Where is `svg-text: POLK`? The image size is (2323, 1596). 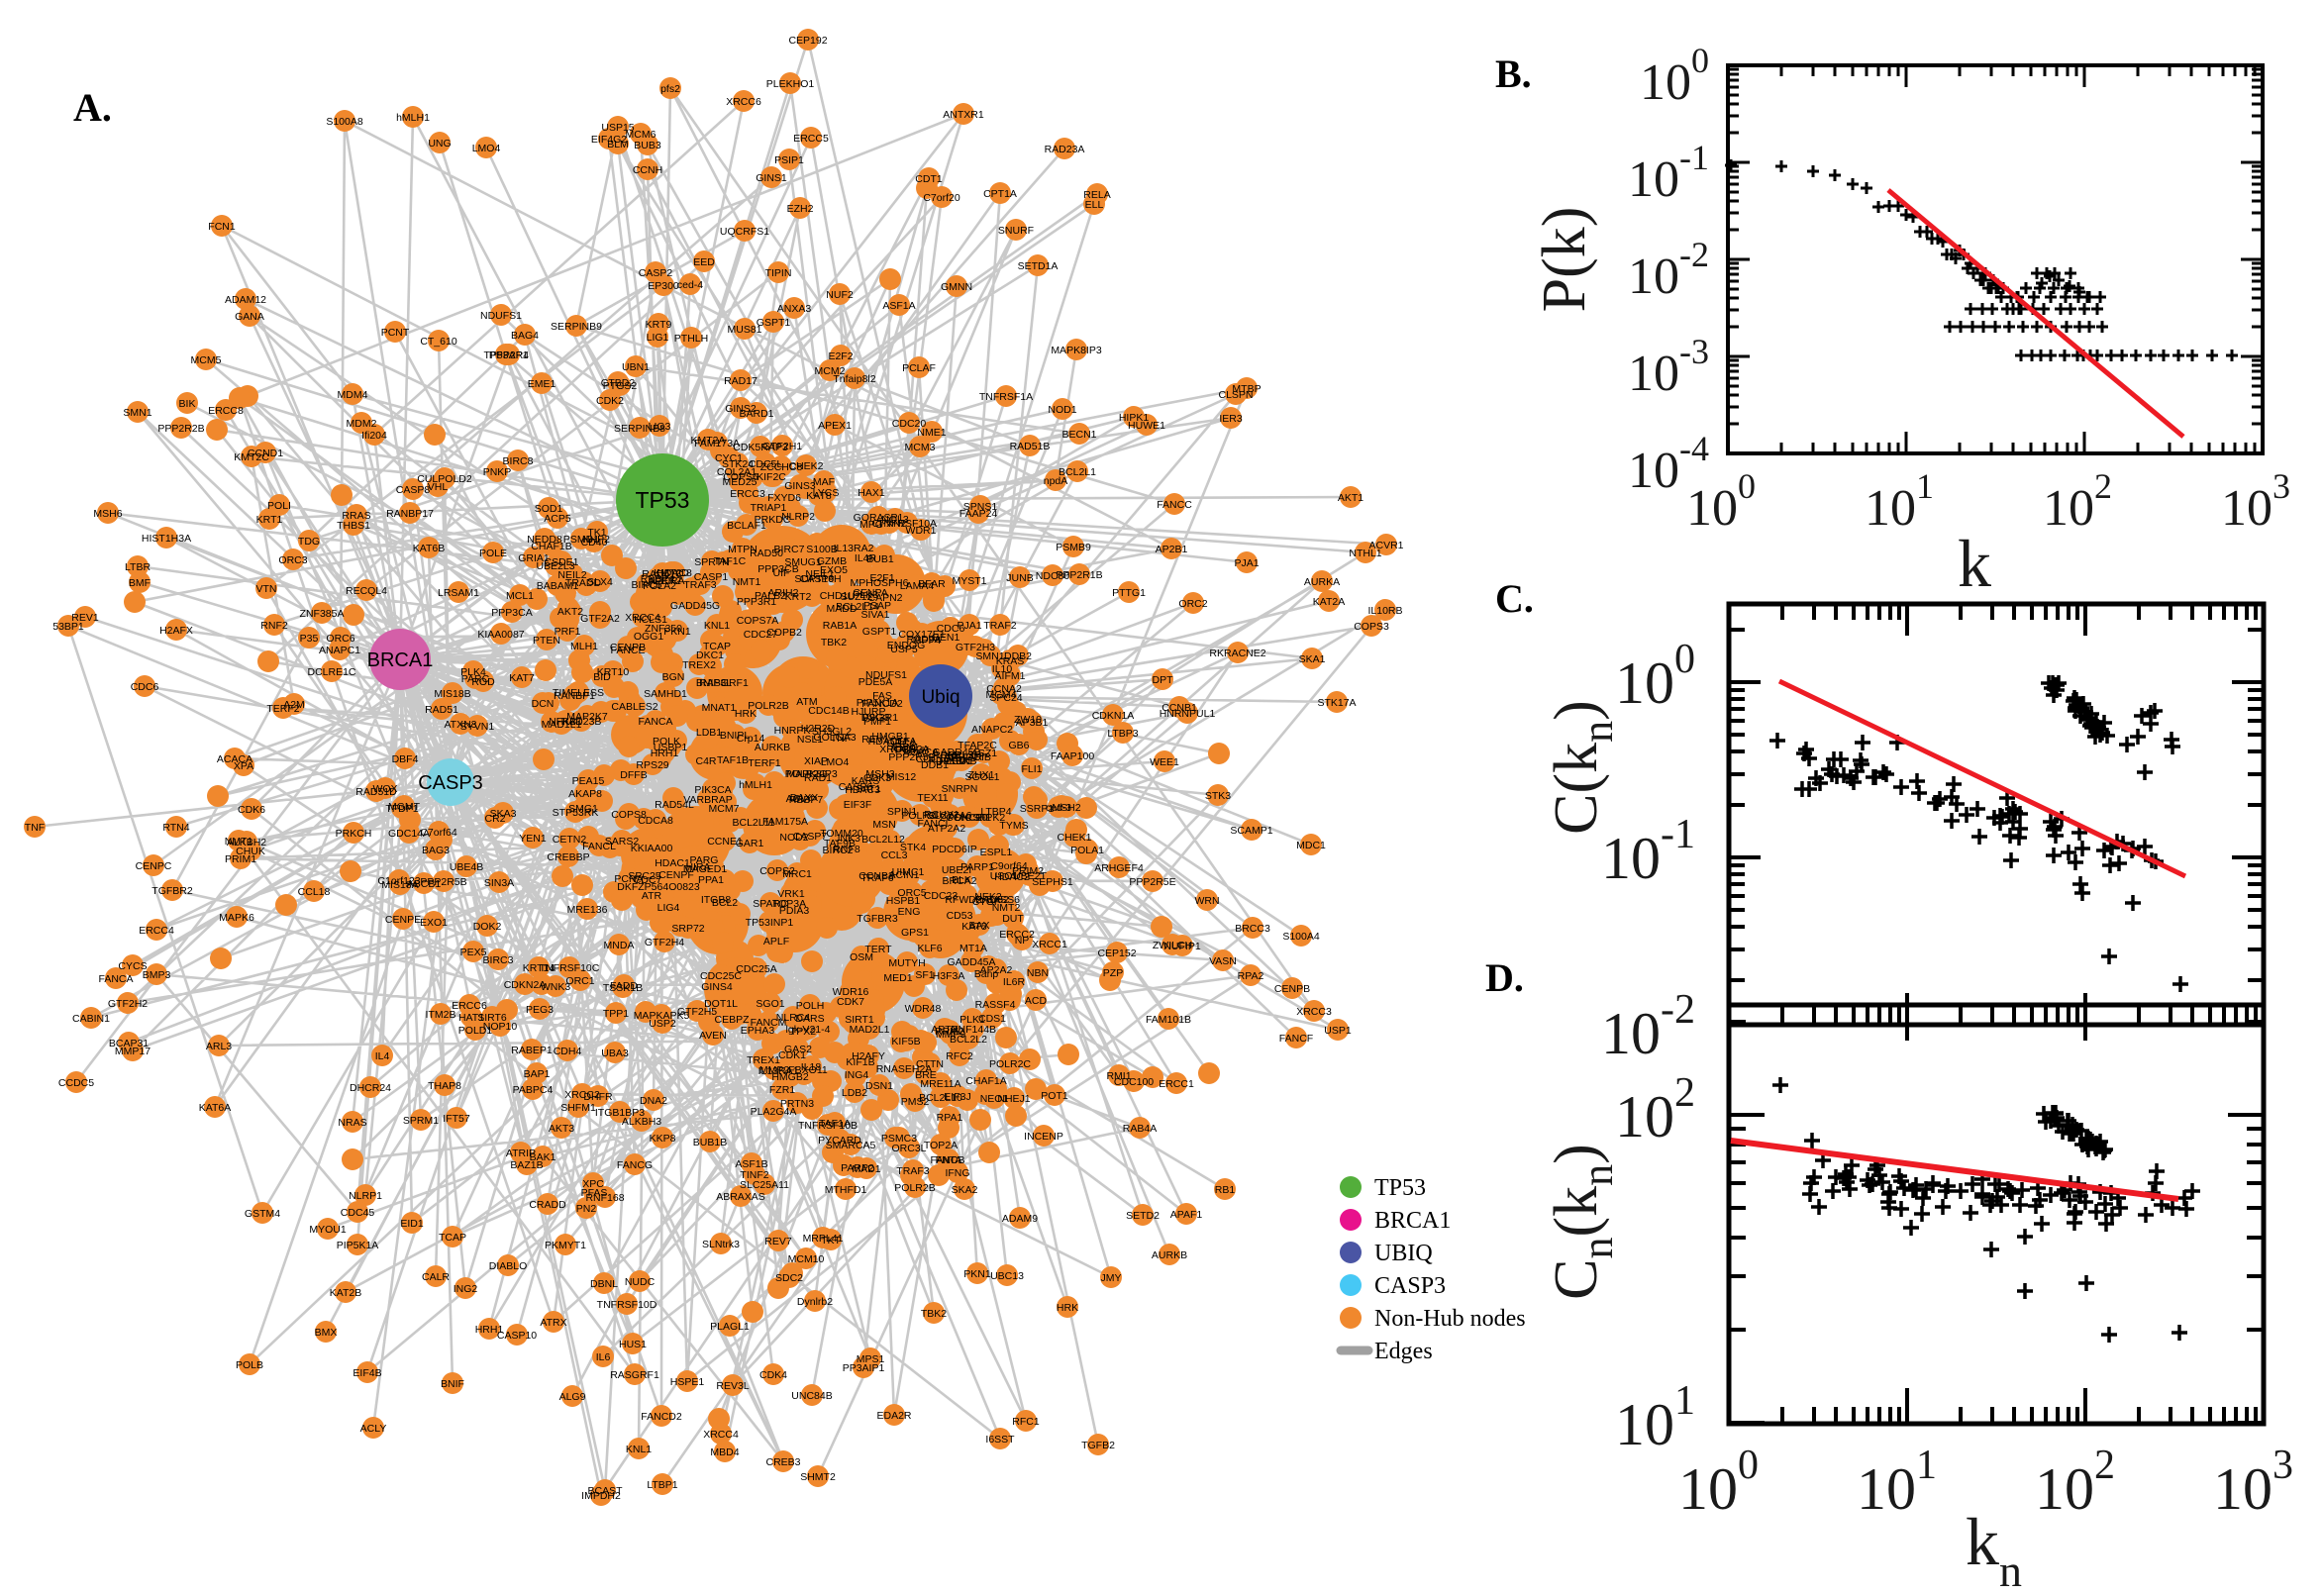 svg-text: POLK is located at coordinates (667, 742).